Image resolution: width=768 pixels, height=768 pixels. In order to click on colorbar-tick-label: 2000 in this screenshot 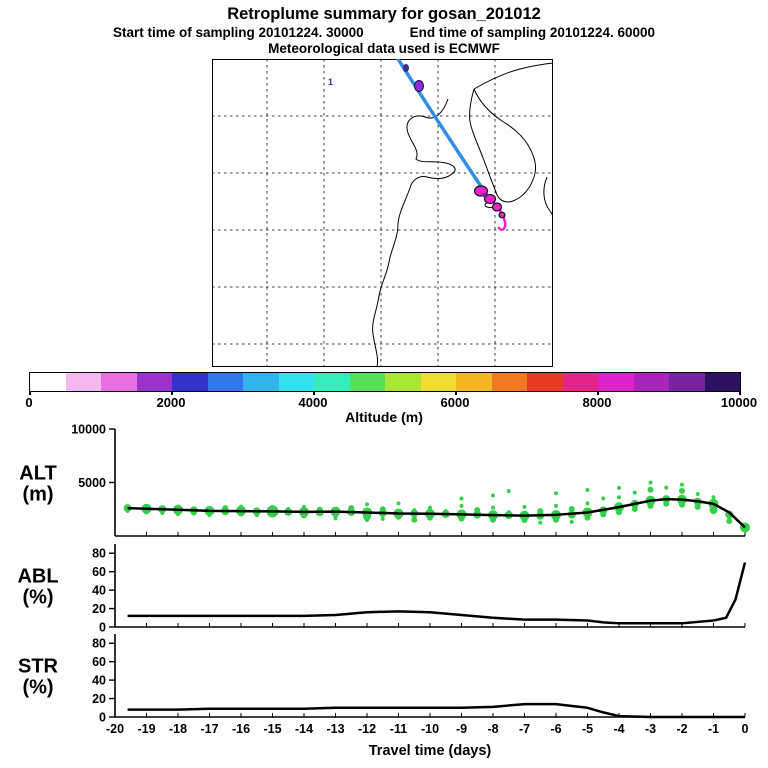, I will do `click(171, 402)`.